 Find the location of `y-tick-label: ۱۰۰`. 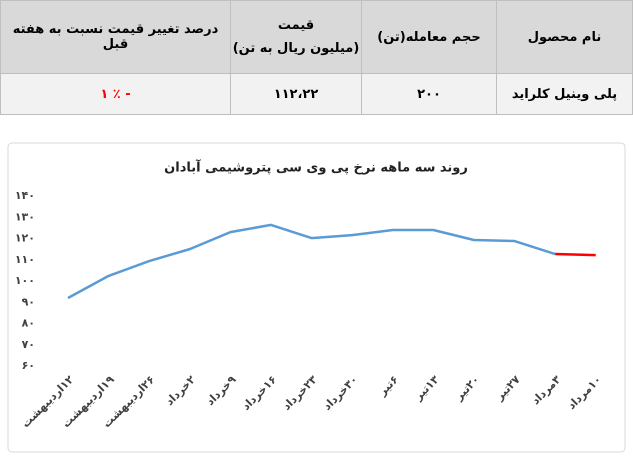

y-tick-label: ۱۰۰ is located at coordinates (25, 280).